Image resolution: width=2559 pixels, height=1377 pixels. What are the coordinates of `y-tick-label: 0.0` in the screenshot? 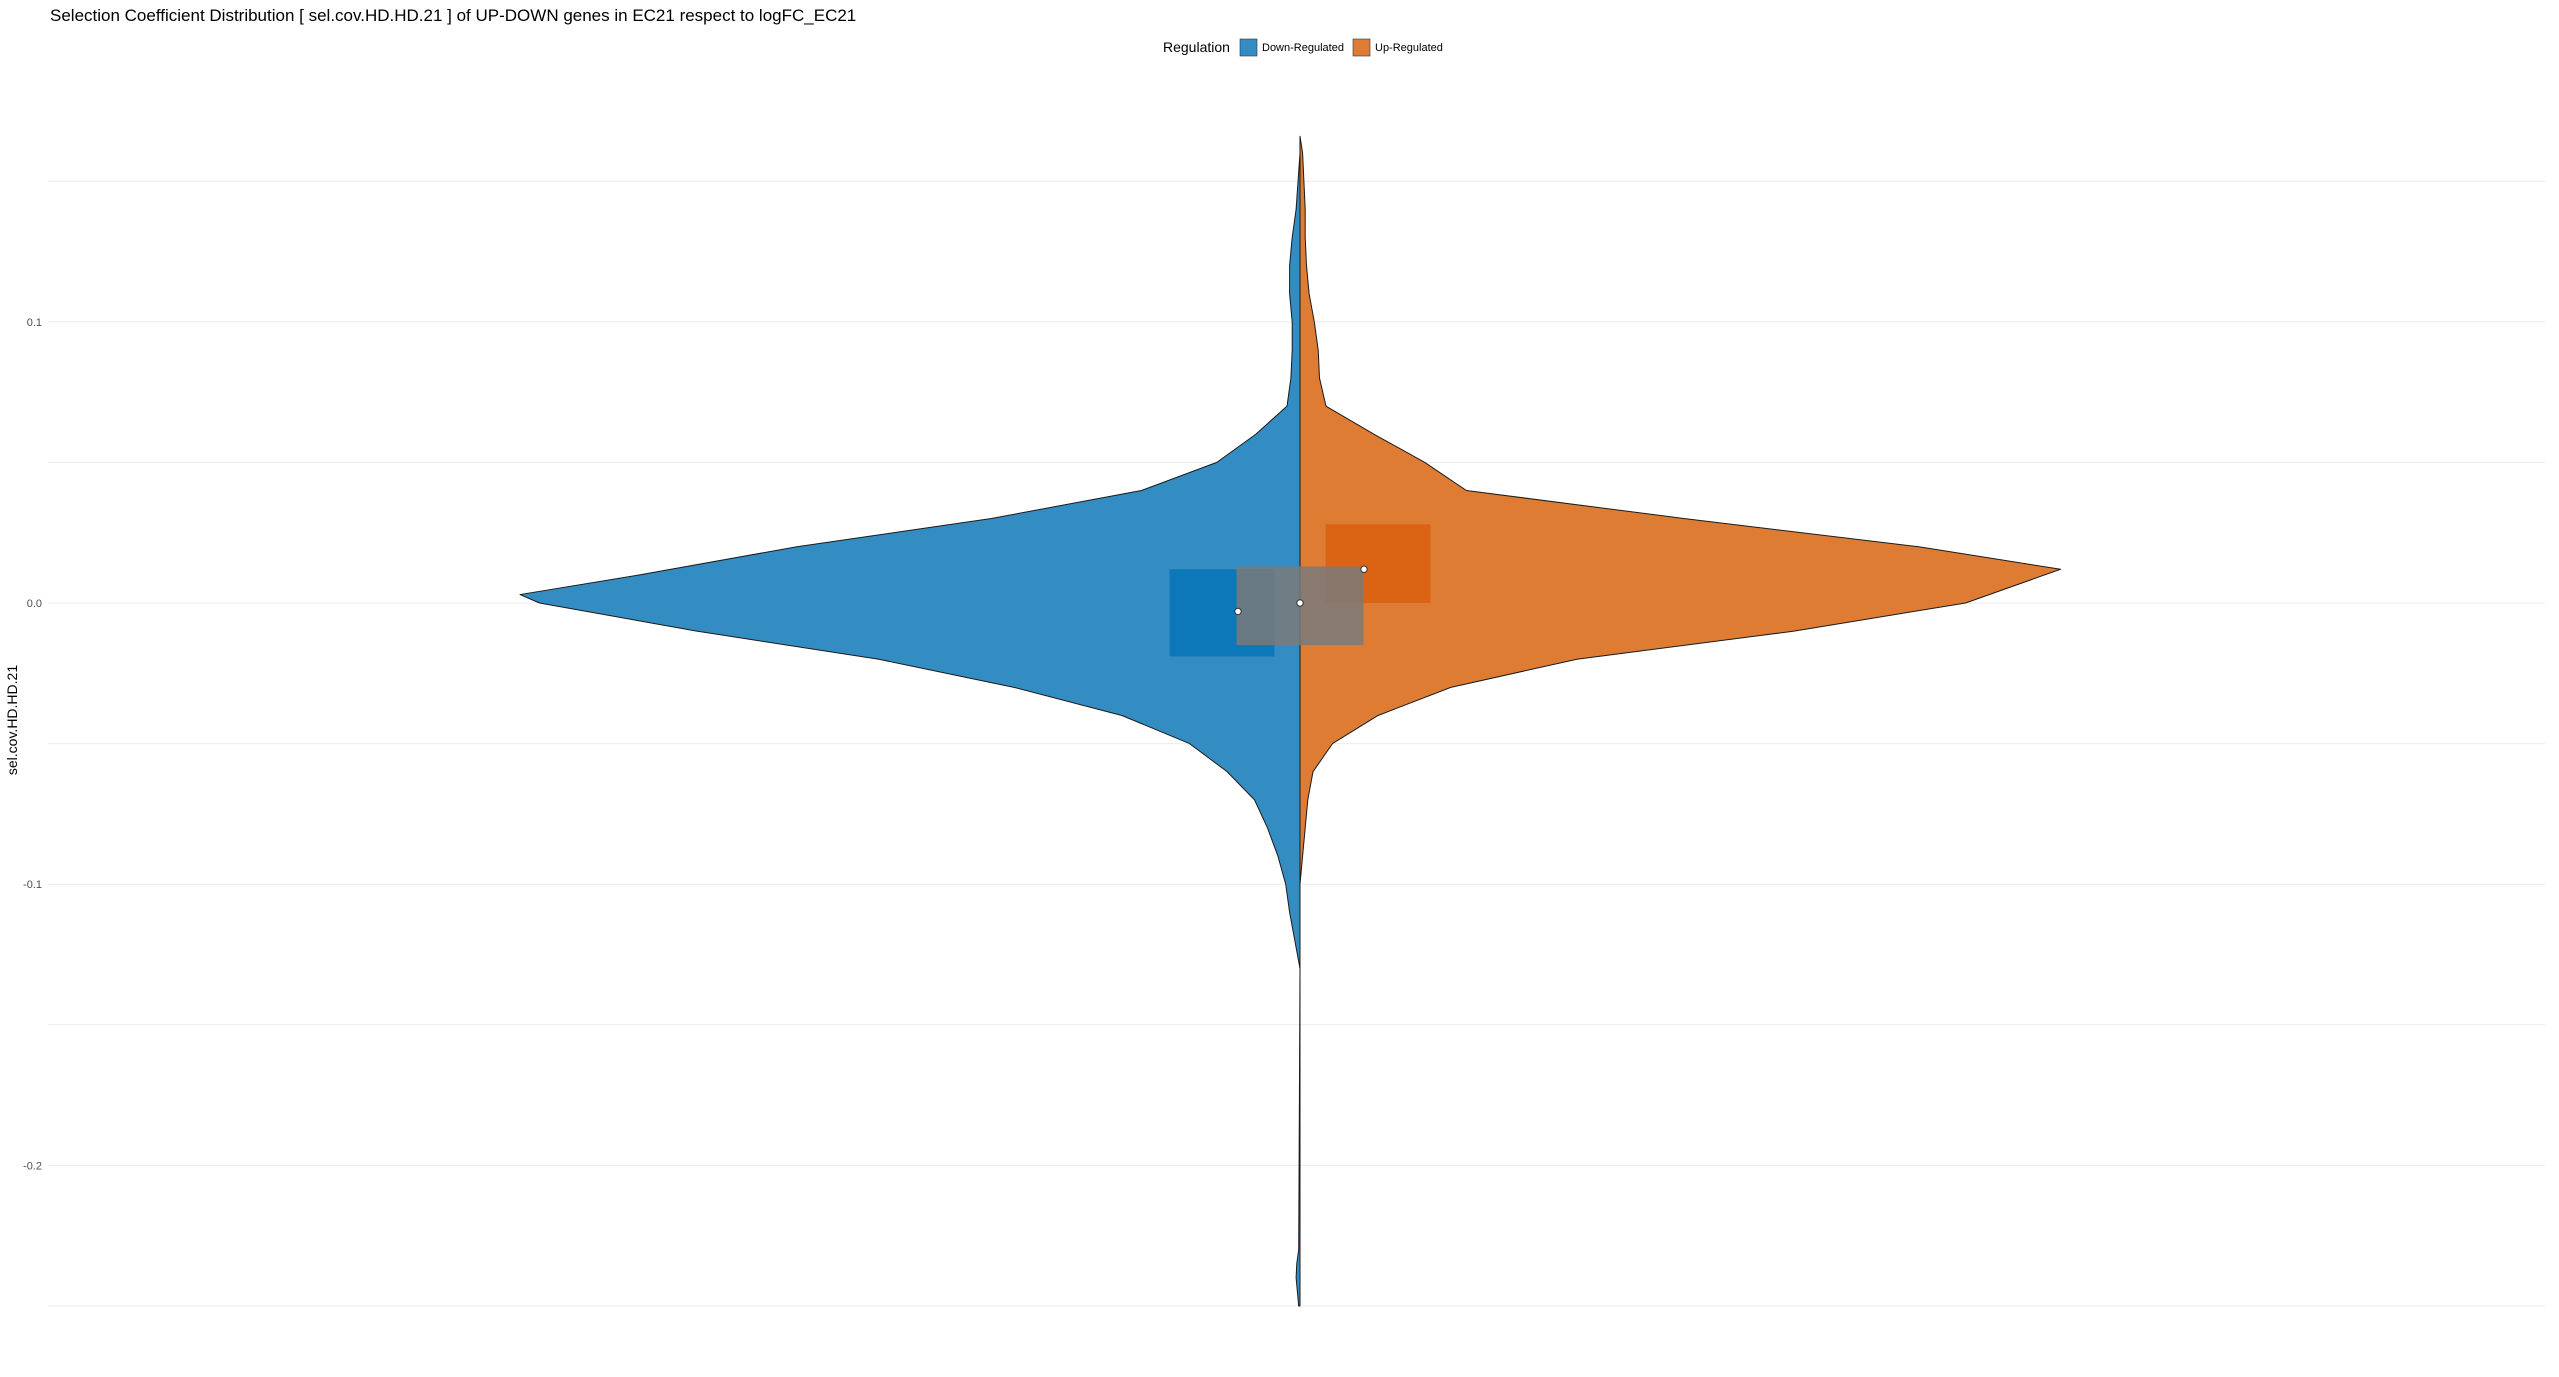 It's located at (34, 604).